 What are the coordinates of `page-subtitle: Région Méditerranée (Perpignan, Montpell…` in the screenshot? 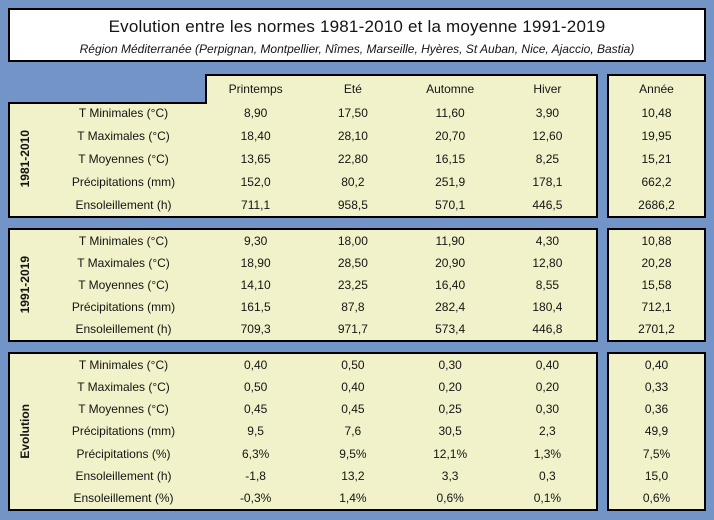 It's located at (357, 49).